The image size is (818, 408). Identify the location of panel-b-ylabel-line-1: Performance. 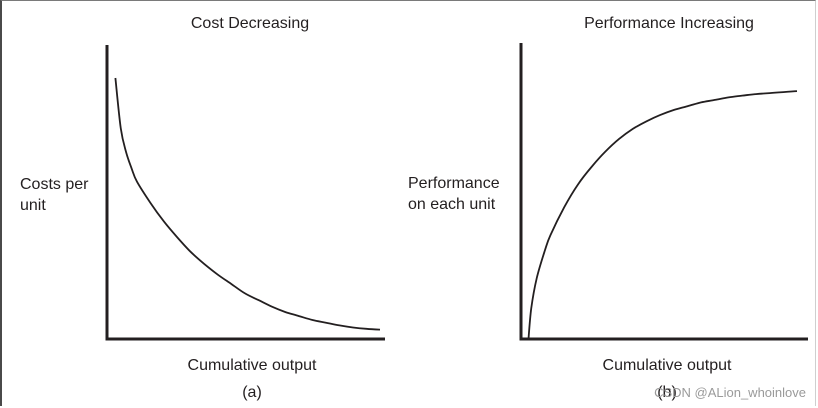
(454, 183).